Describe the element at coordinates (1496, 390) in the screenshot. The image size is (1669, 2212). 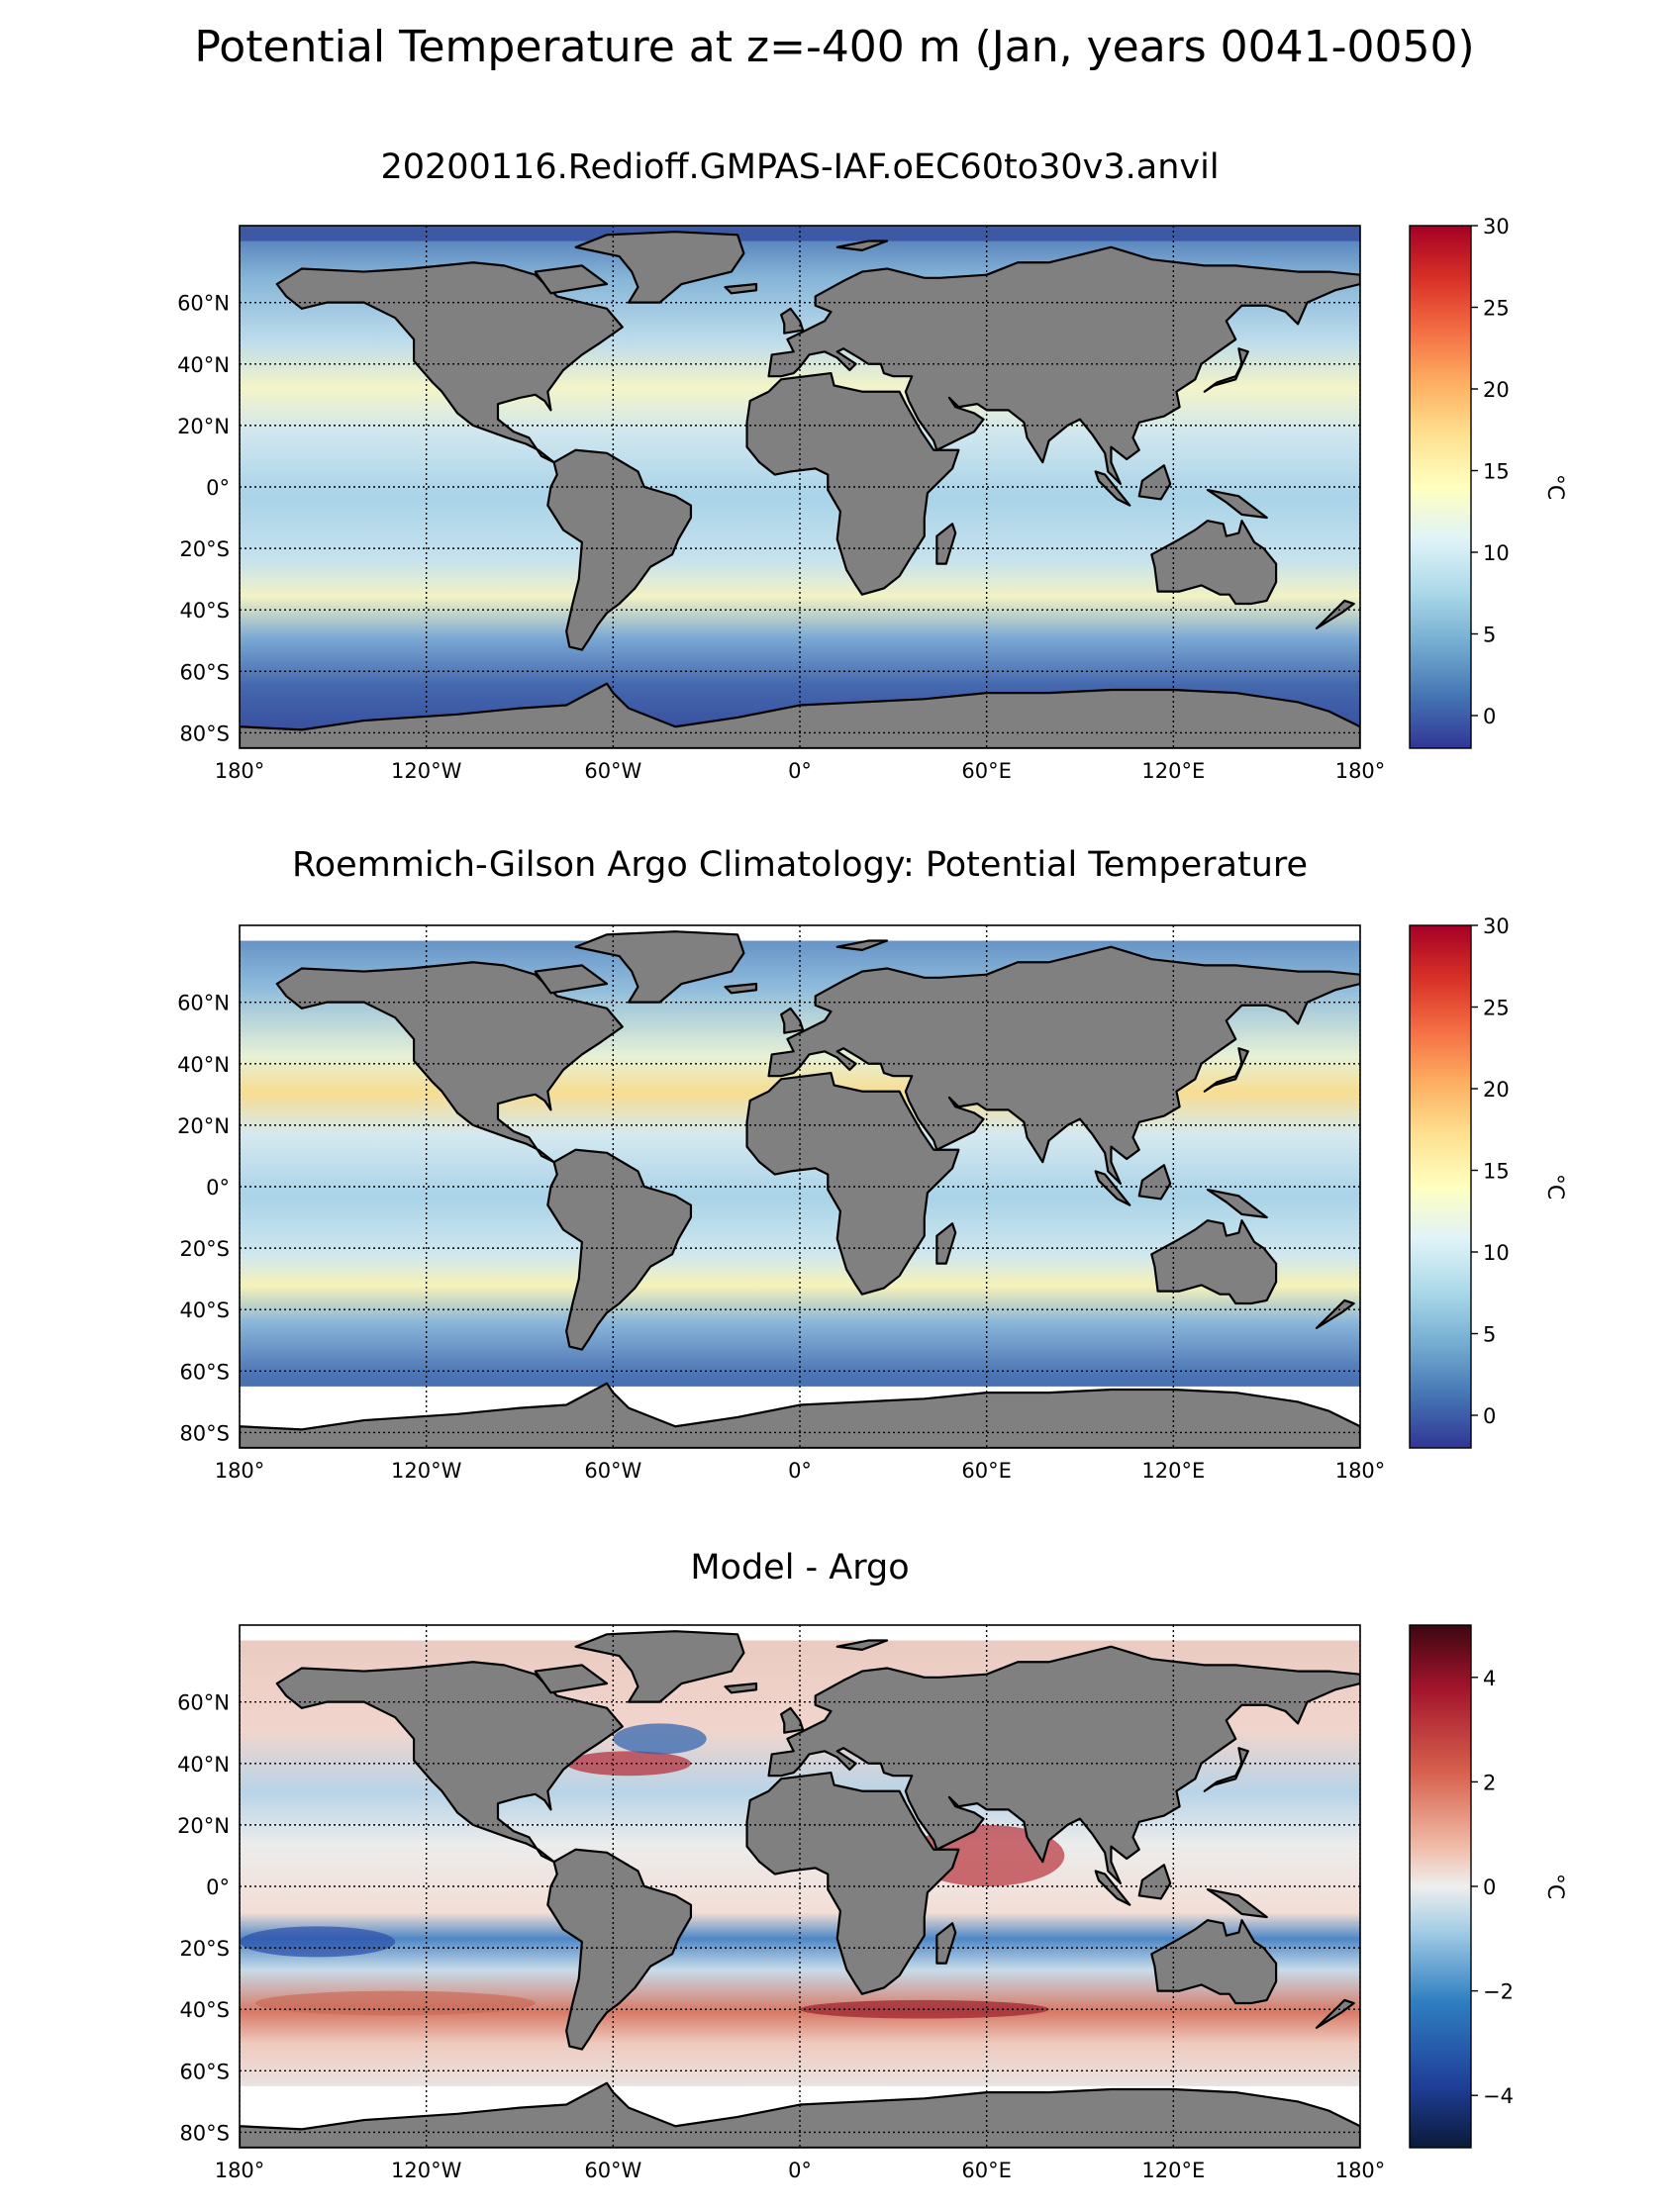
I see `colorbar-tick-label: 20` at that location.